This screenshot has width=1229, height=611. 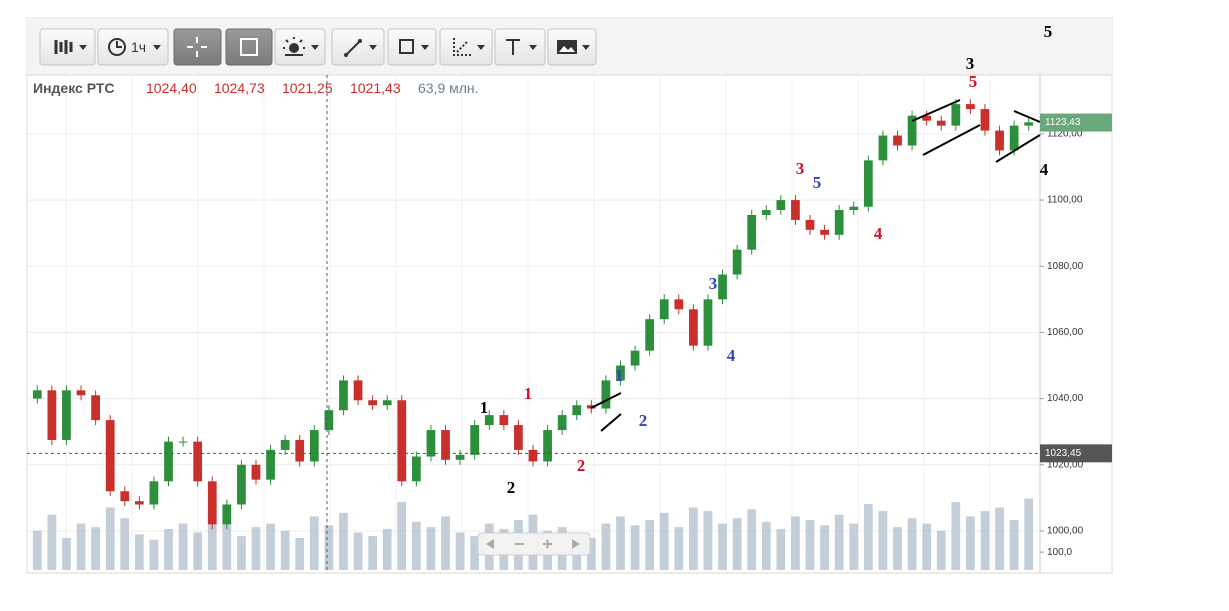 I want to click on last-price: 1123,43, so click(x=1063, y=122).